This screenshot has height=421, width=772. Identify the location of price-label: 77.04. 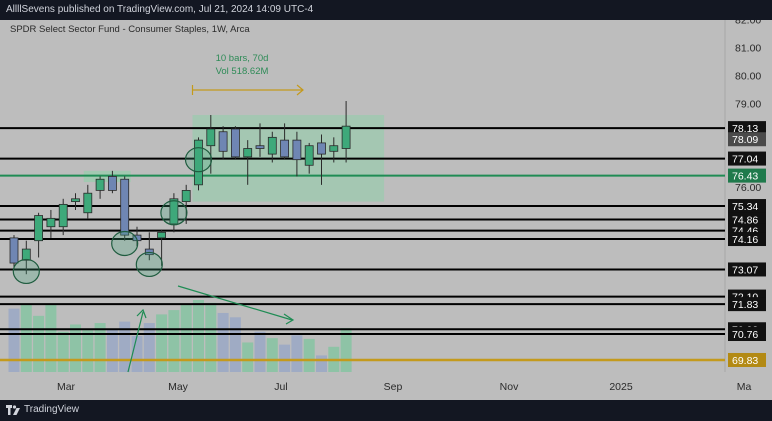
(745, 160).